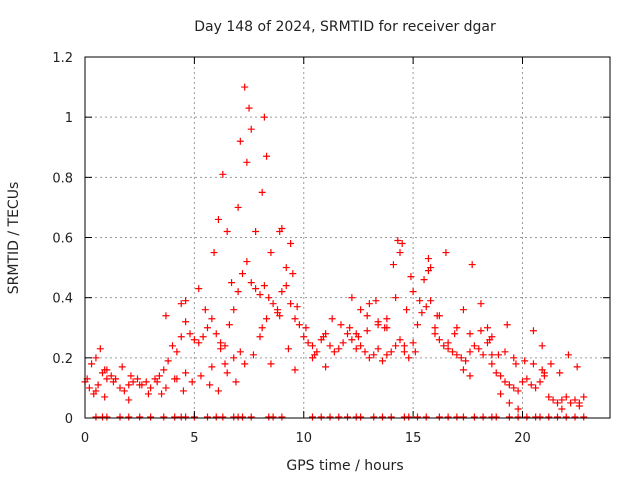 This screenshot has width=640, height=480. I want to click on x-tick-labels: 0 5 10 15 20, so click(306, 438).